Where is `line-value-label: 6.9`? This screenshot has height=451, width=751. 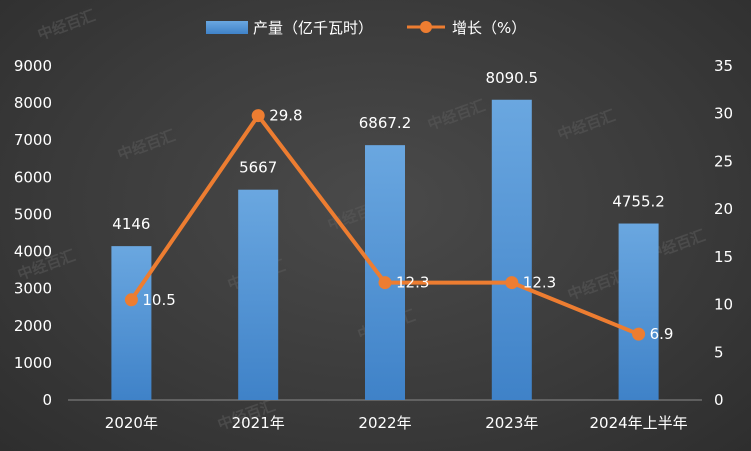 line-value-label: 6.9 is located at coordinates (662, 334).